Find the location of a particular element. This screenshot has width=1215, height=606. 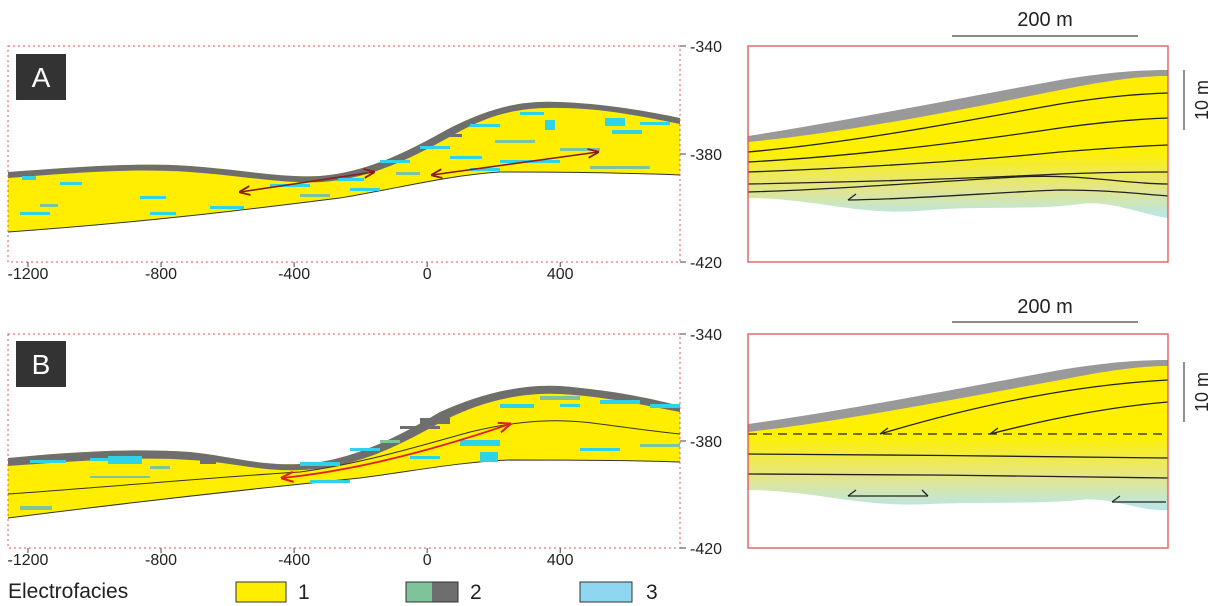

scale-bar-a: 200 m 10 m is located at coordinates (1082, 69).